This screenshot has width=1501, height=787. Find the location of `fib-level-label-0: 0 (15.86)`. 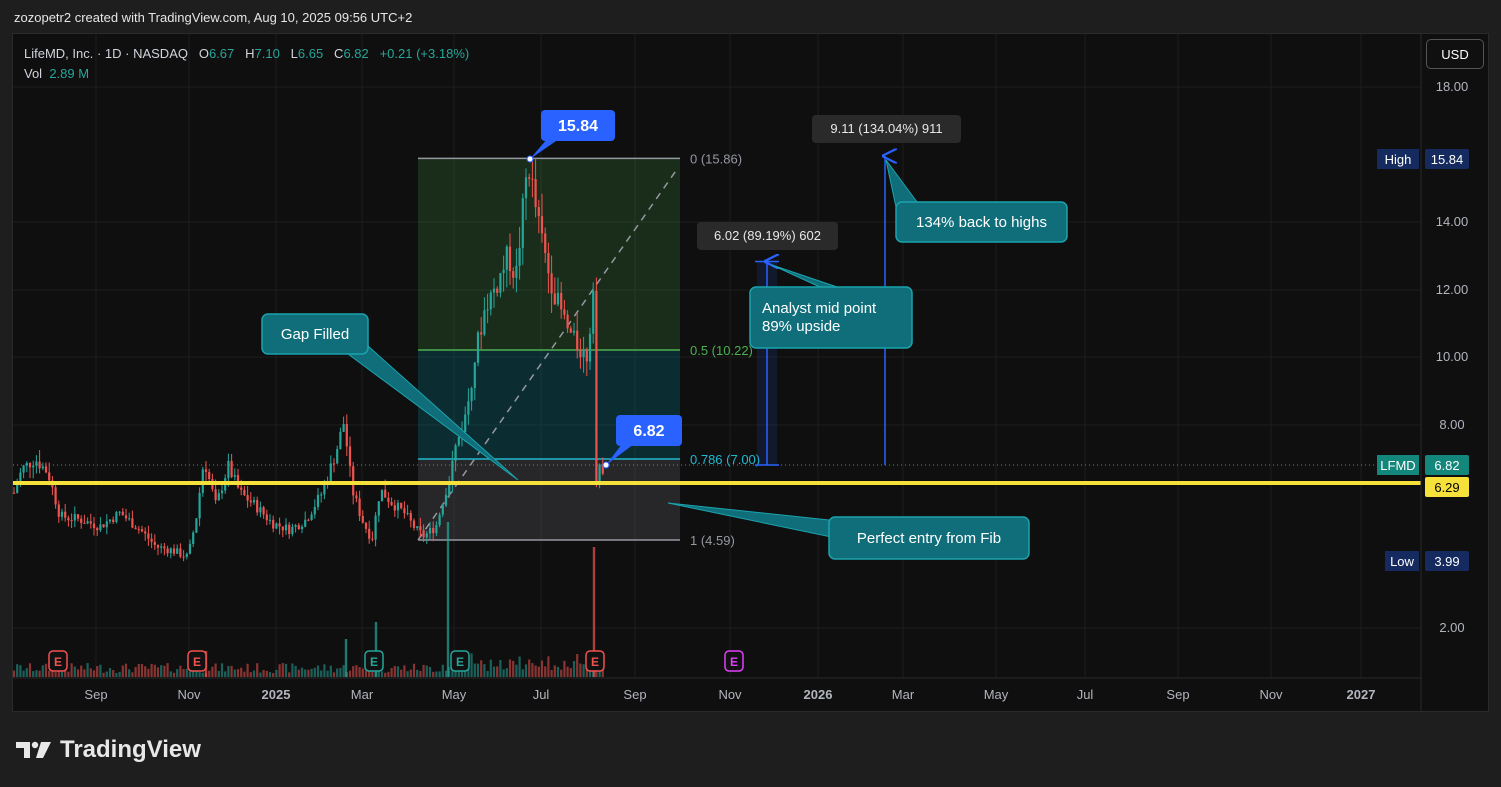

fib-level-label-0: 0 (15.86) is located at coordinates (716, 158).